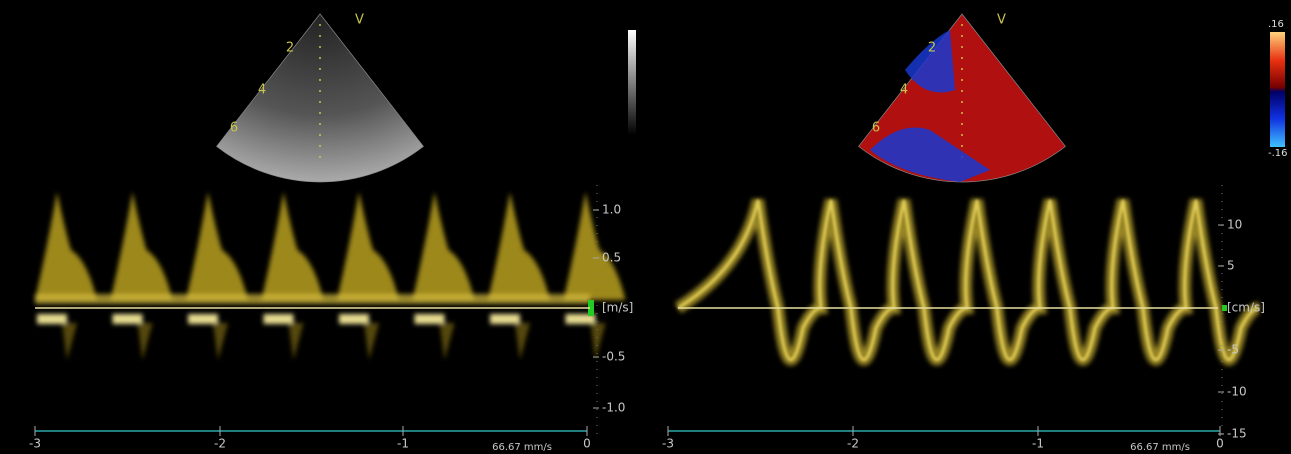 The width and height of the screenshot is (1291, 454). Describe the element at coordinates (1233, 350) in the screenshot. I see `velocity-tick-label: -5` at that location.